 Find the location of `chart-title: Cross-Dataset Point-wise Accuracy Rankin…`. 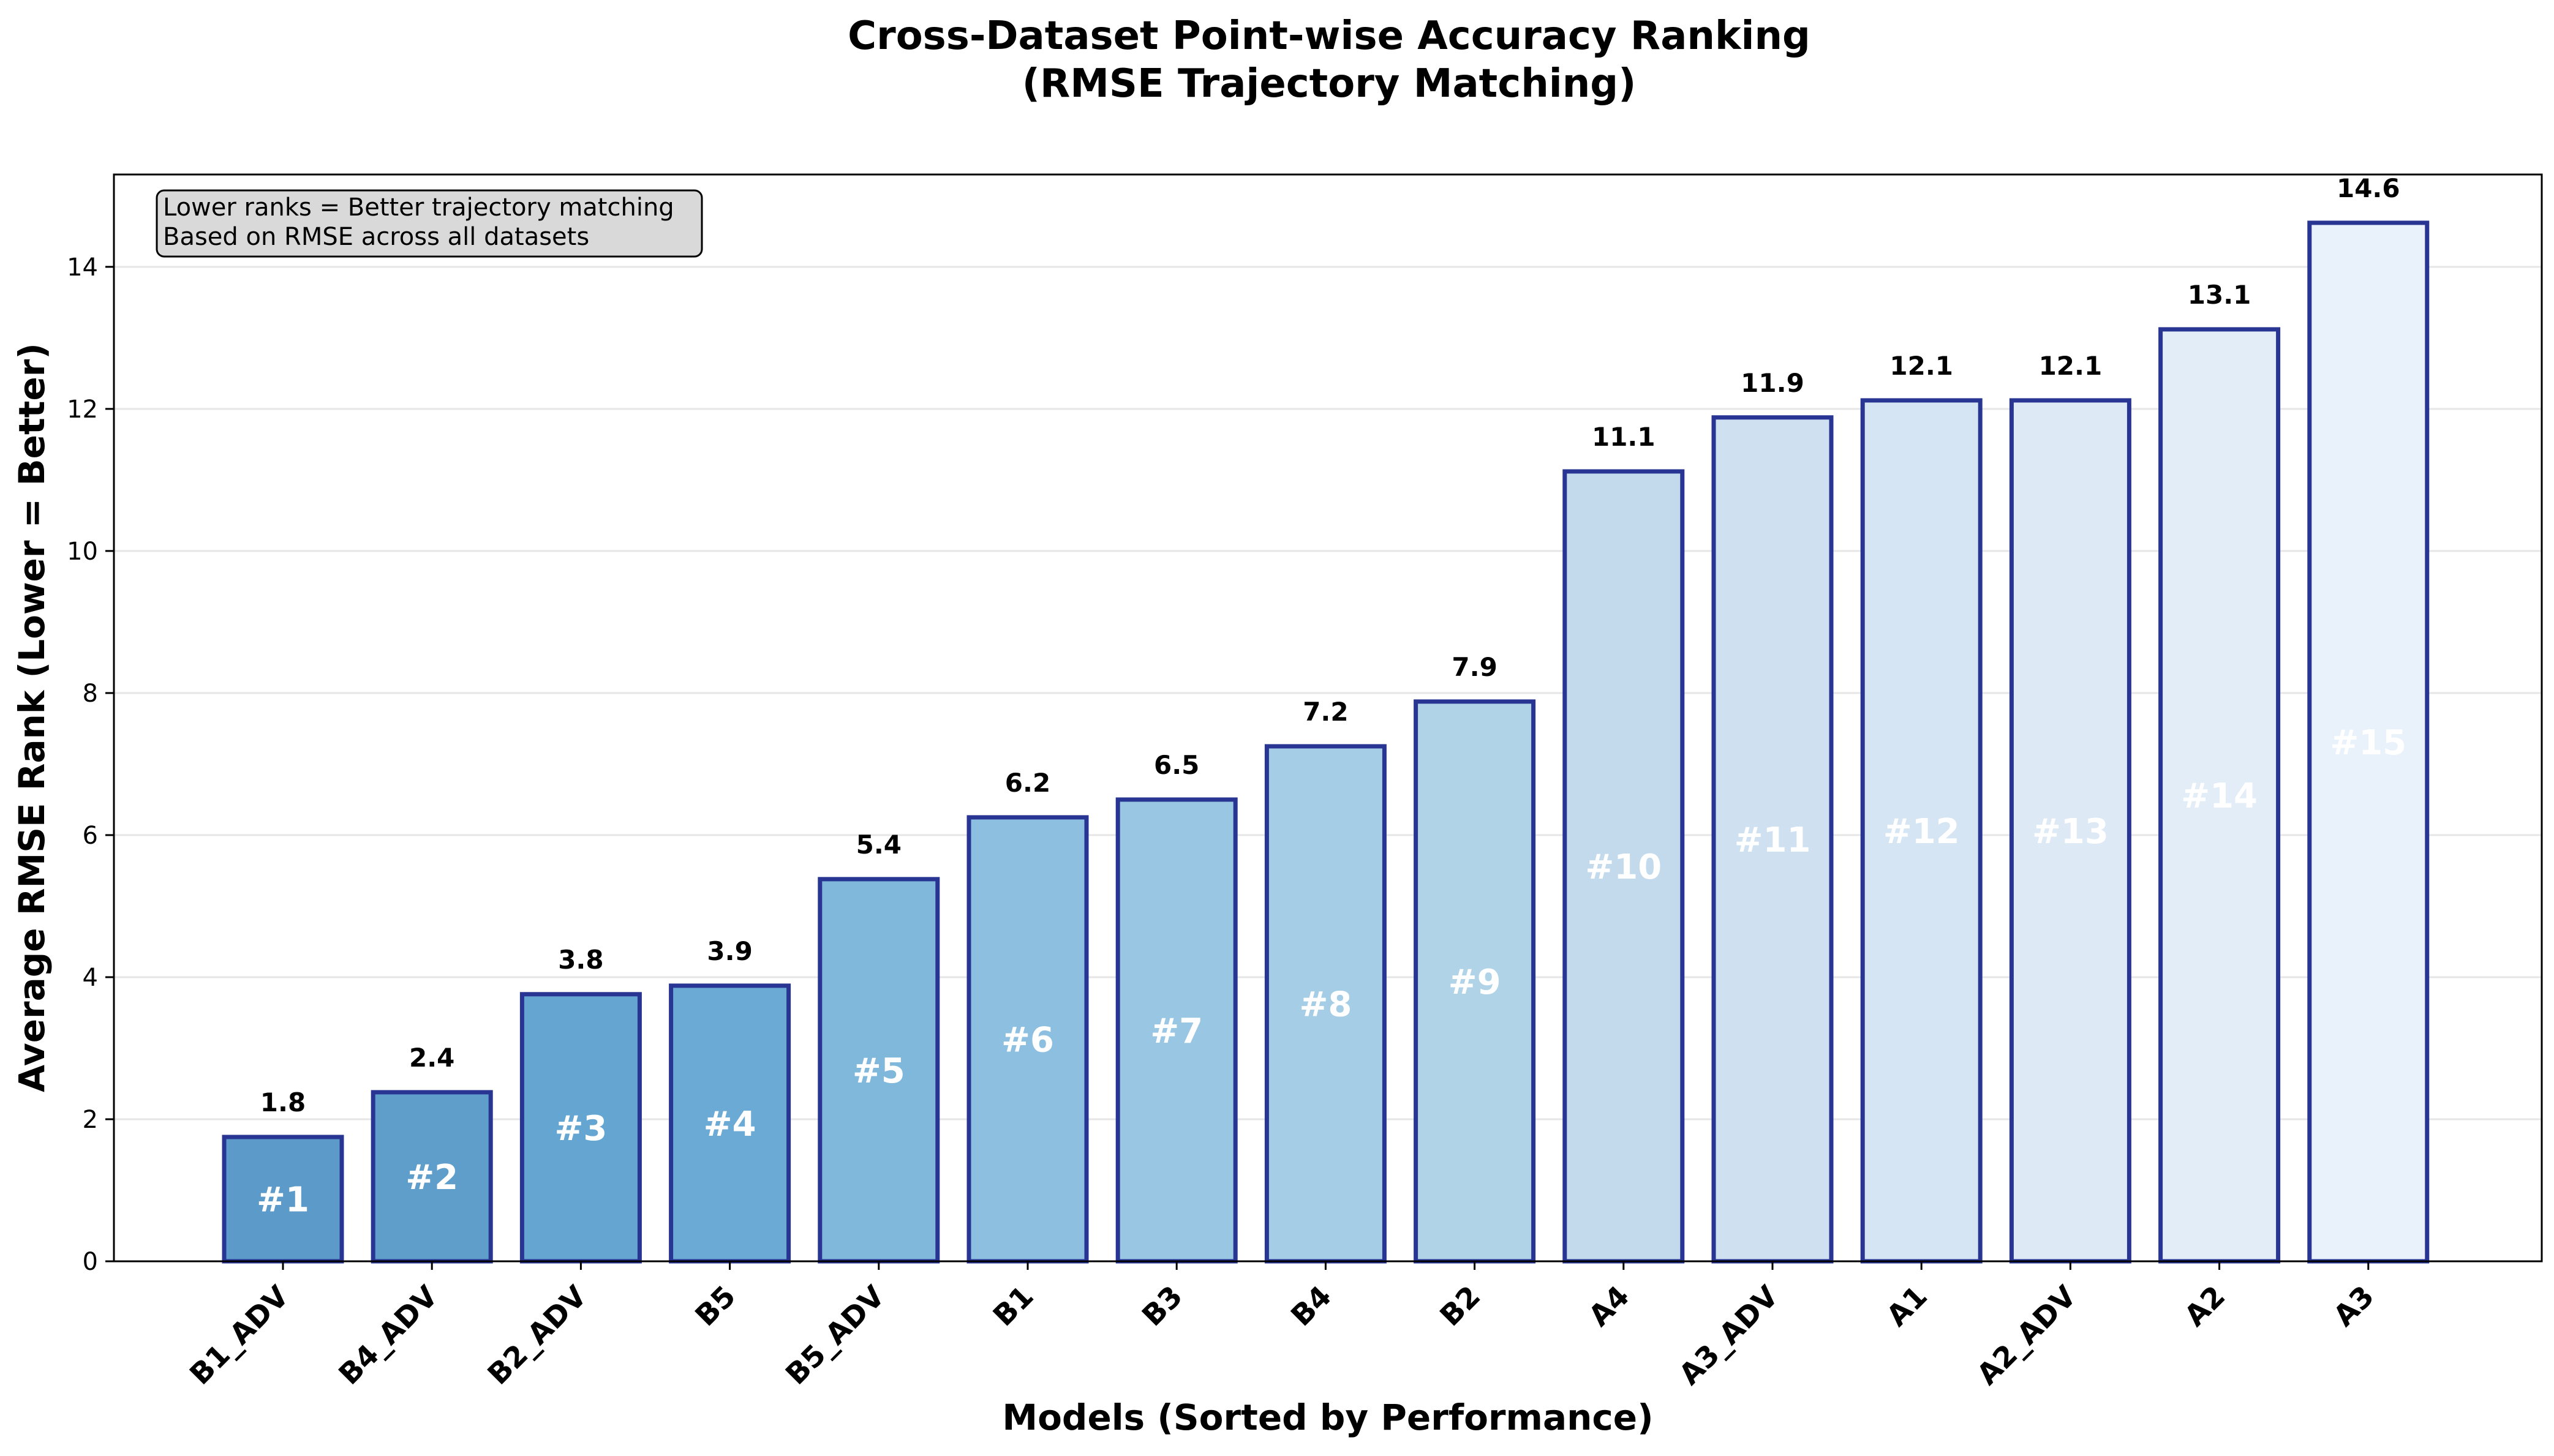

chart-title: Cross-Dataset Point-wise Accuracy Rankin… is located at coordinates (1329, 36).